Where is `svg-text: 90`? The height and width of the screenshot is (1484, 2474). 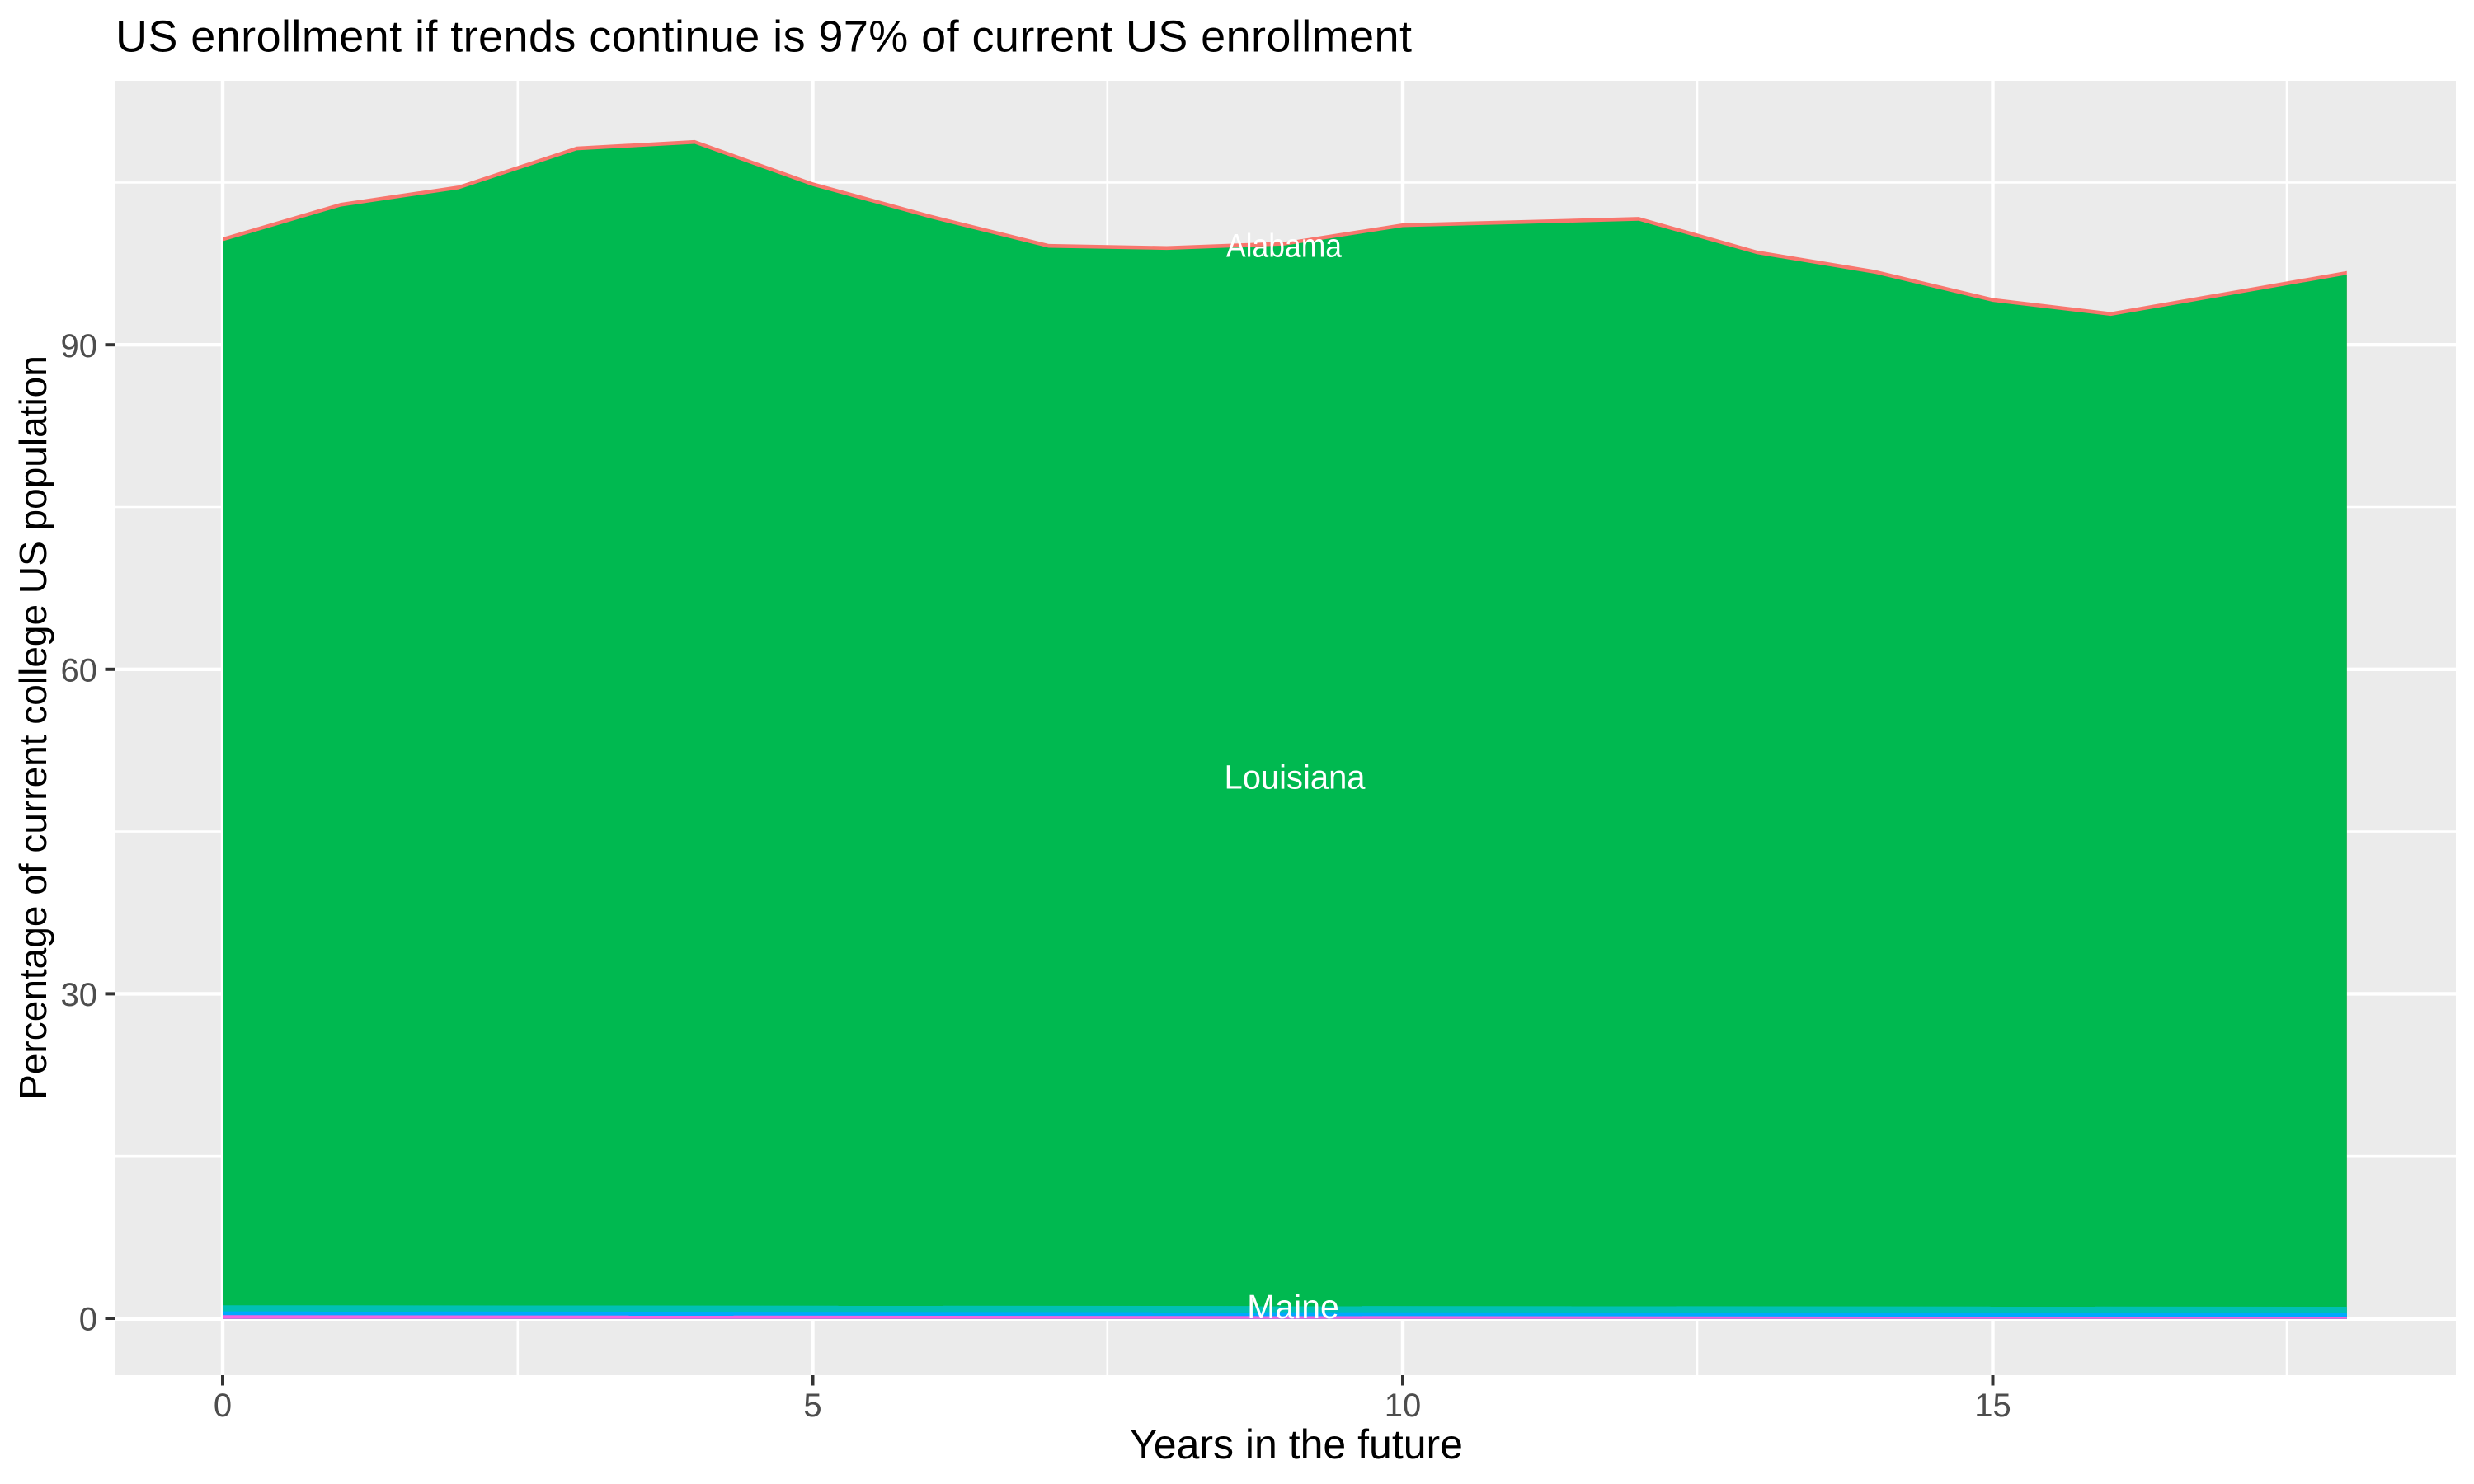
svg-text: 90 is located at coordinates (79, 346).